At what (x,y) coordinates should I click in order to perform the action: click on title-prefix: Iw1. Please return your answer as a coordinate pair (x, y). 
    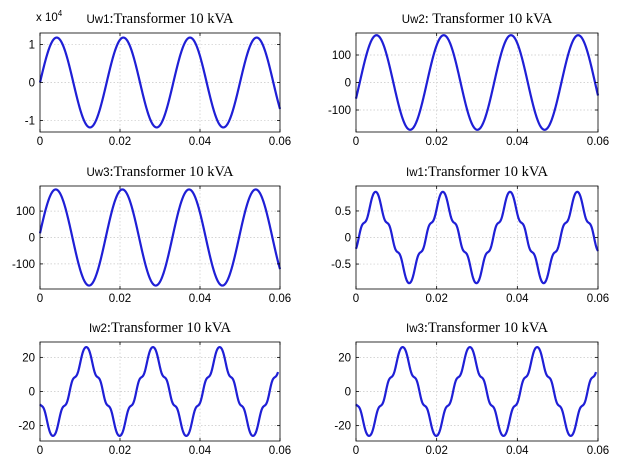
    Looking at the image, I should click on (415, 173).